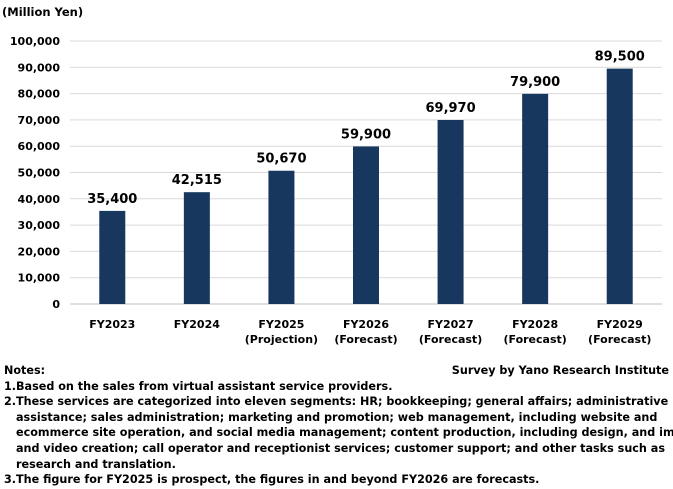 The width and height of the screenshot is (673, 489). I want to click on y-tick-label: 90,000, so click(39, 67).